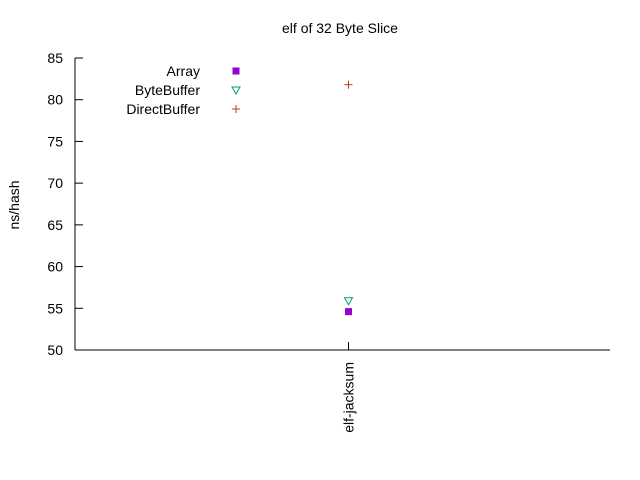 The width and height of the screenshot is (640, 480). I want to click on y-tick-label-70: 70, so click(55, 183).